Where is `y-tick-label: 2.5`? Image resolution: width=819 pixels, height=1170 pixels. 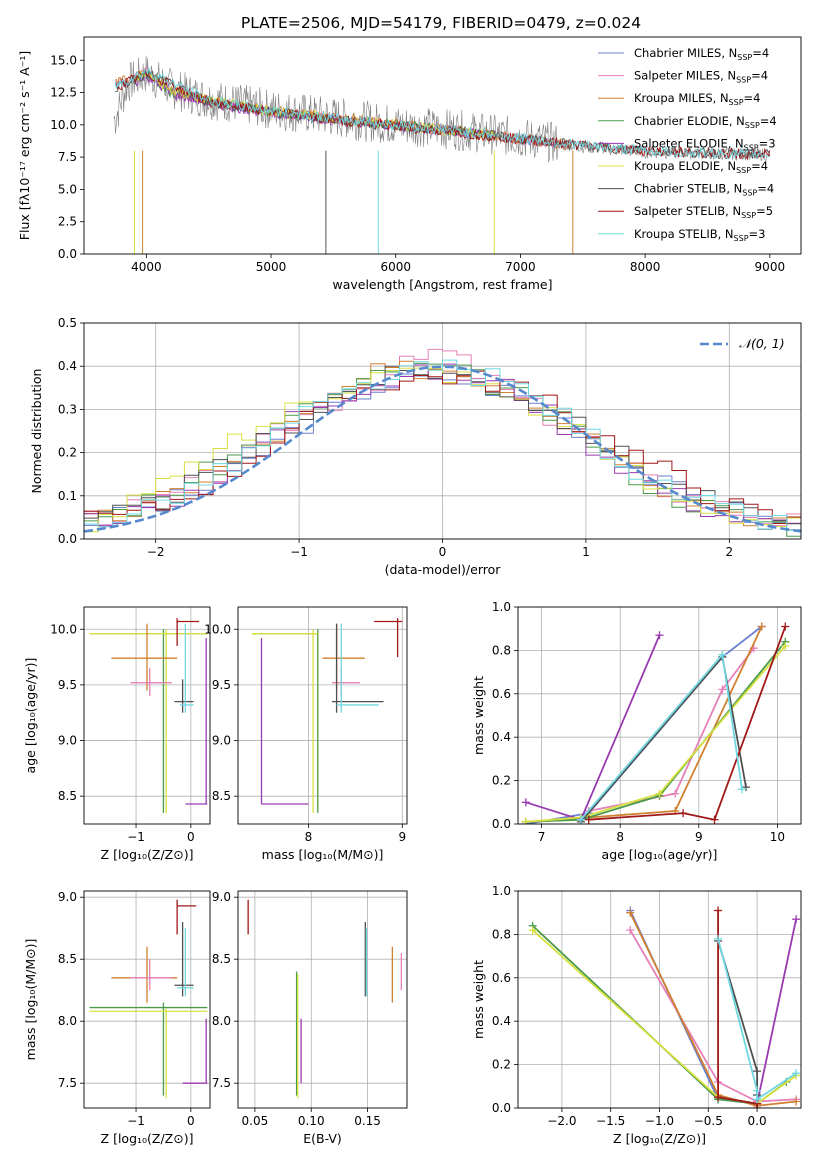 y-tick-label: 2.5 is located at coordinates (67, 222).